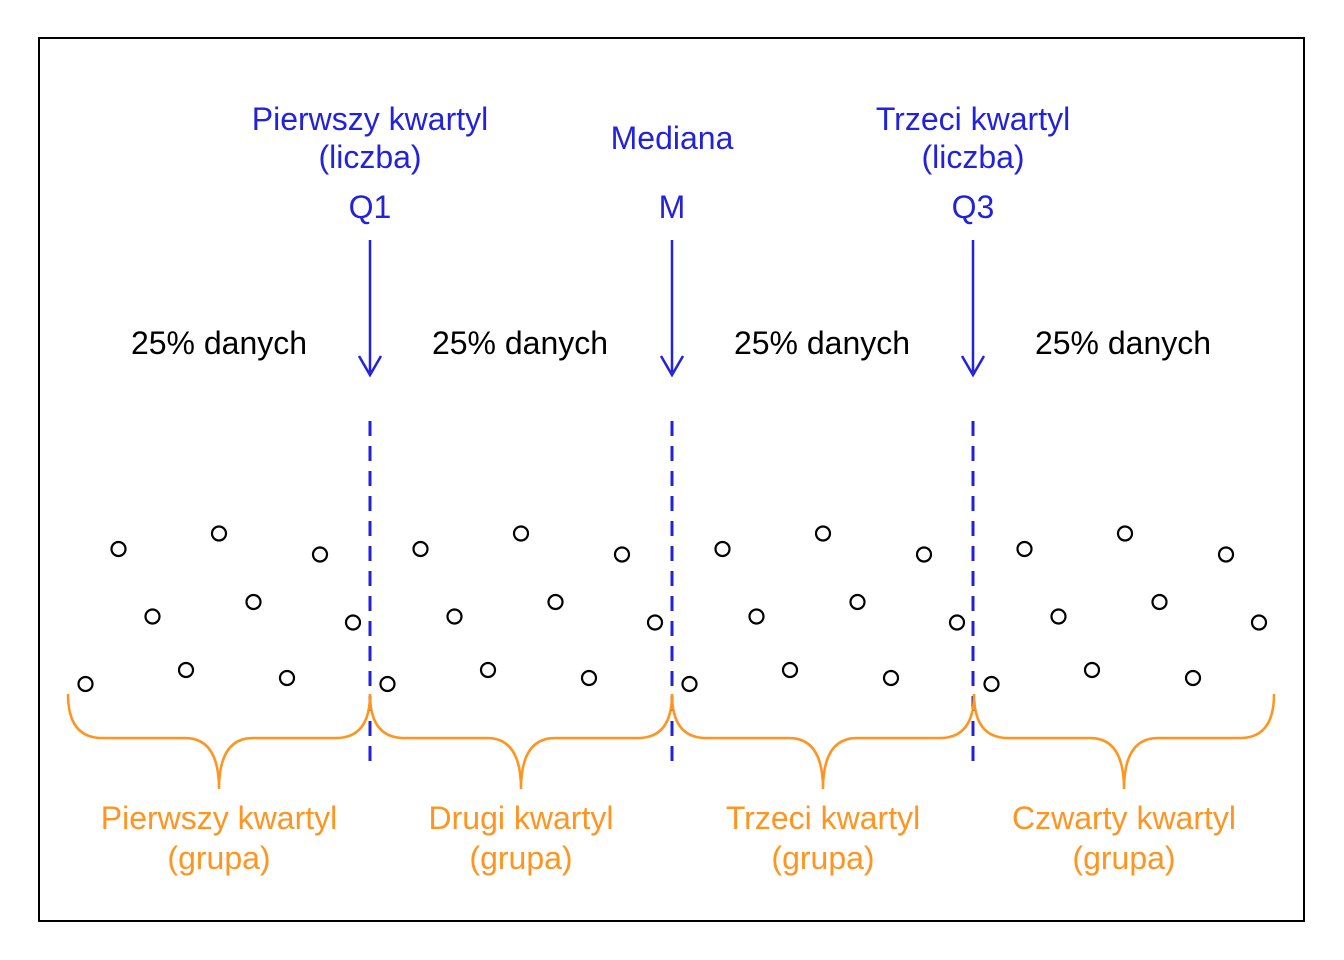 The image size is (1344, 960). Describe the element at coordinates (1124, 858) in the screenshot. I see `group-label-fourth-subtitle: (grupa)` at that location.